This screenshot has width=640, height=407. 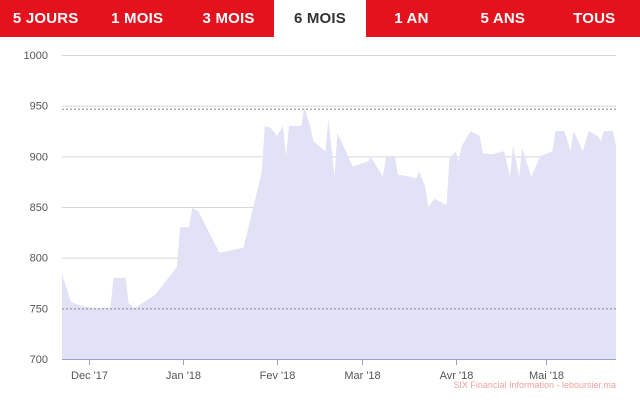 What do you see at coordinates (39, 107) in the screenshot?
I see `y-tick-label: 950` at bounding box center [39, 107].